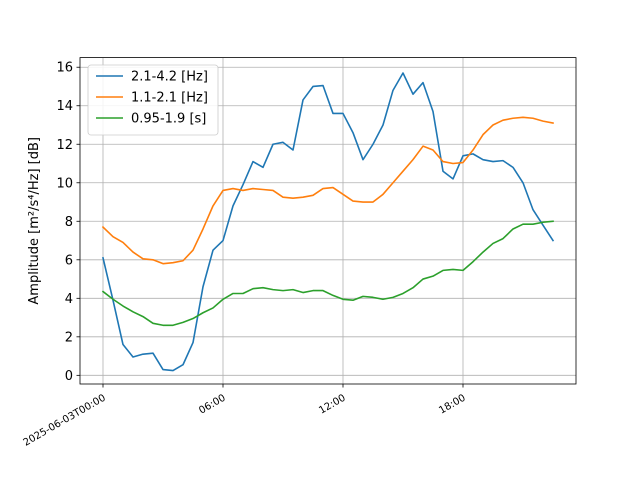 Image resolution: width=640 pixels, height=480 pixels. I want to click on y-tick-label: 2, so click(69, 337).